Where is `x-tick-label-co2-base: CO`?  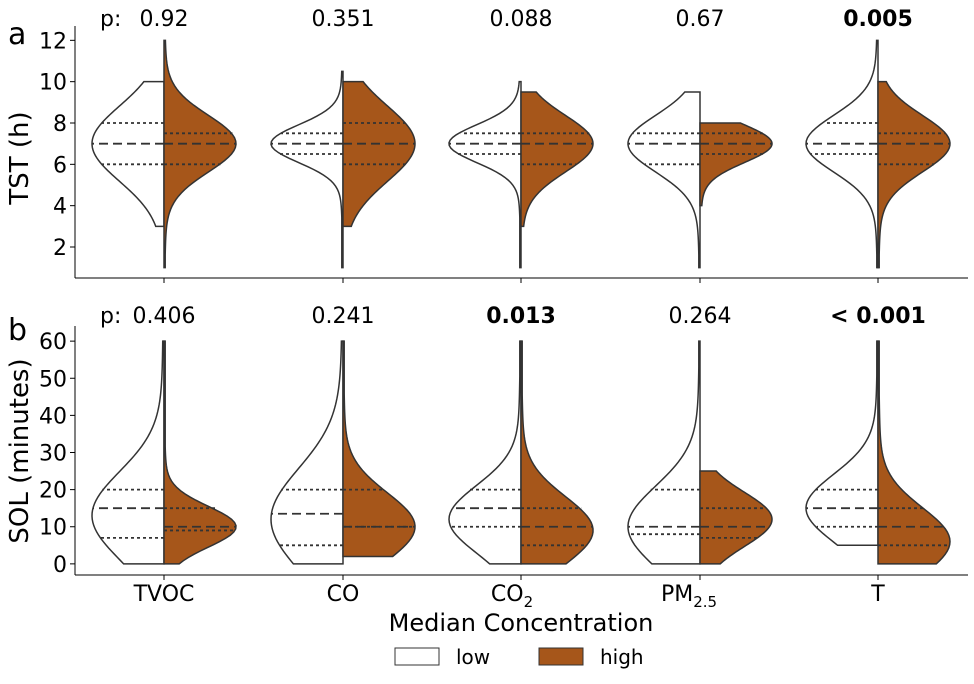
x-tick-label-co2-base: CO is located at coordinates (507, 594).